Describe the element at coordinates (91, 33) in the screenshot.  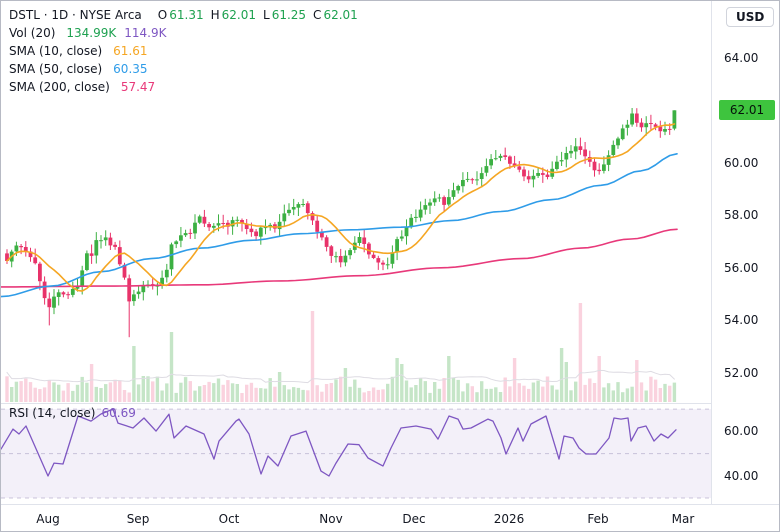
I see `volume-value: 134.99K` at that location.